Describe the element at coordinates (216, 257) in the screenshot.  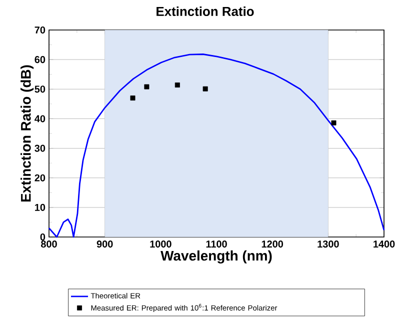
I see `x-axis-title: Wavelength (nm)` at that location.